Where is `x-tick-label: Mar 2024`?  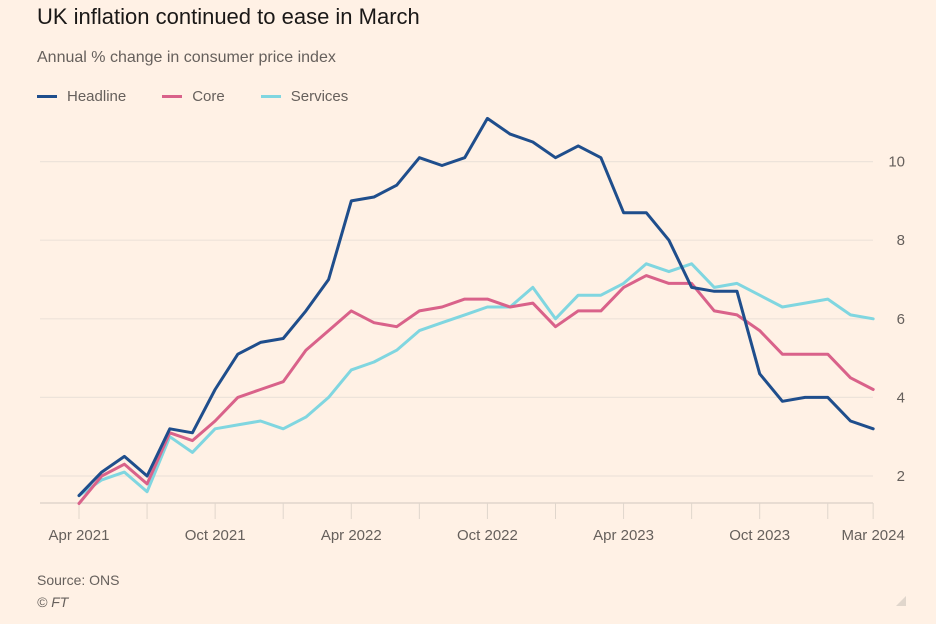 x-tick-label: Mar 2024 is located at coordinates (872, 535).